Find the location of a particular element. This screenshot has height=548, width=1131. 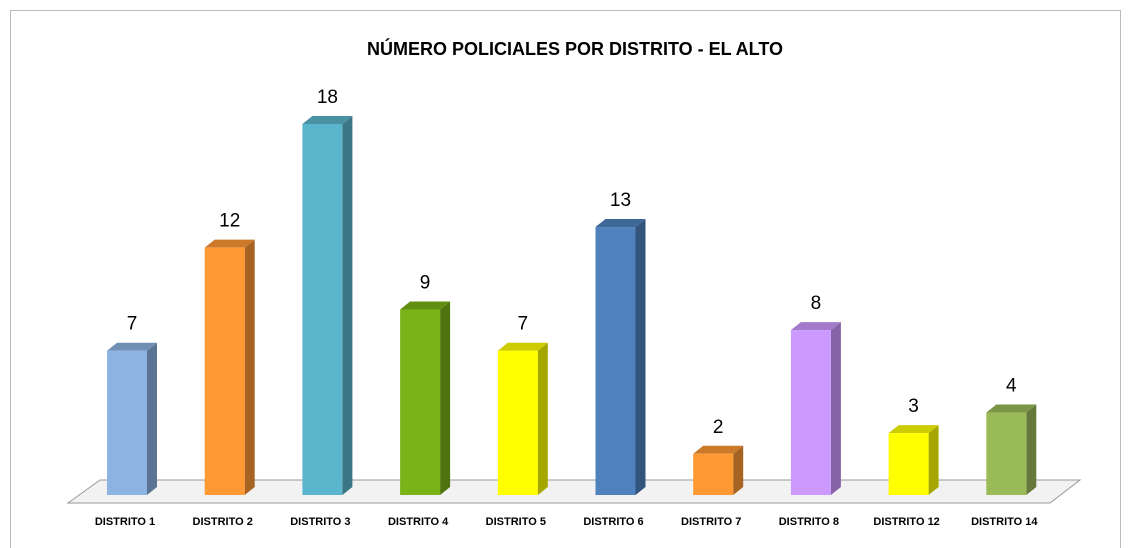

value-label: 18 is located at coordinates (327, 97).